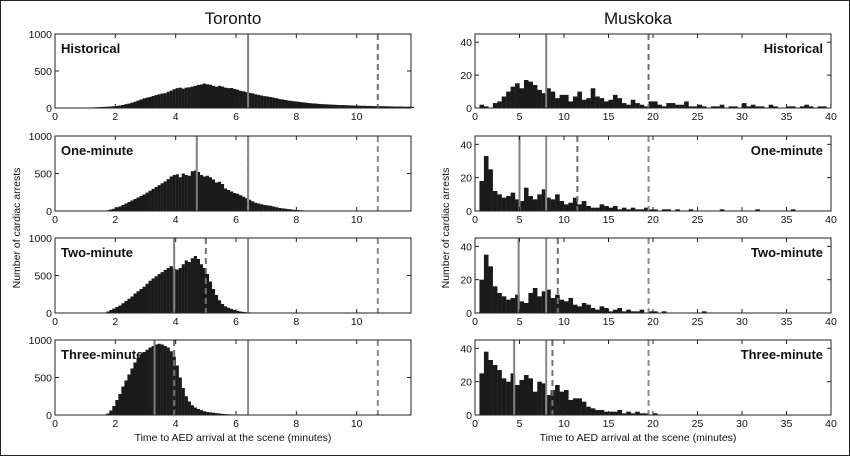 Image resolution: width=850 pixels, height=461 pixels. Describe the element at coordinates (97, 150) in the screenshot. I see `toronto-one-minute-scenario-label: One-minute` at that location.